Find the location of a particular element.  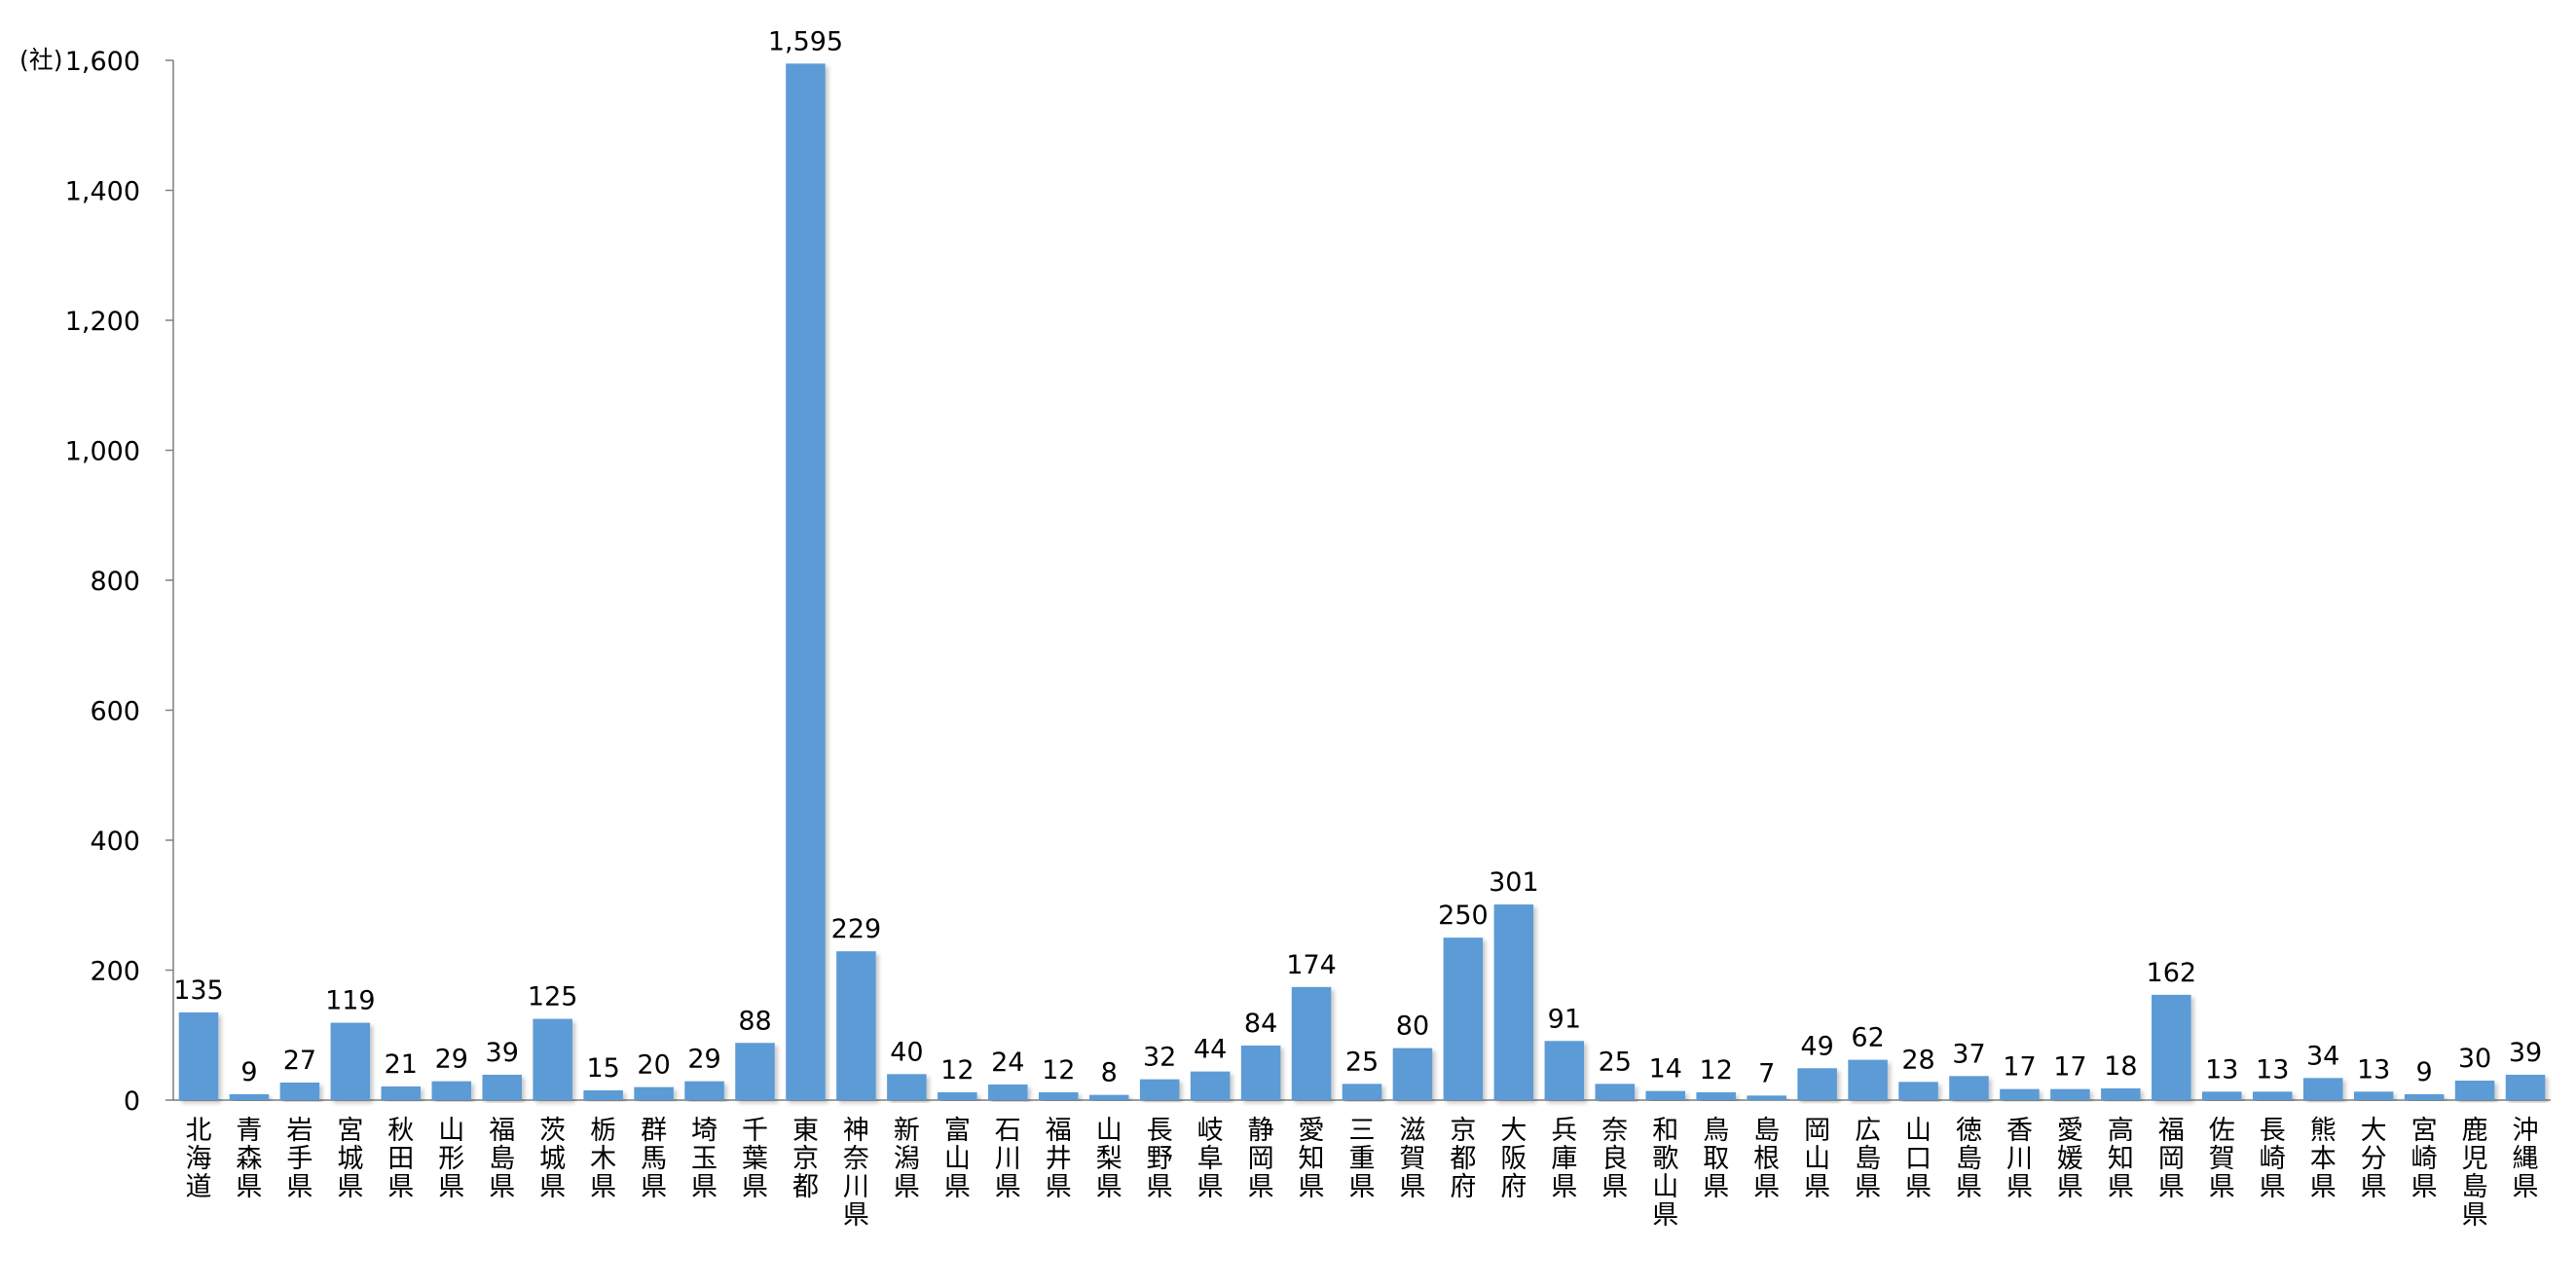

data-label: 49 is located at coordinates (1816, 1046).